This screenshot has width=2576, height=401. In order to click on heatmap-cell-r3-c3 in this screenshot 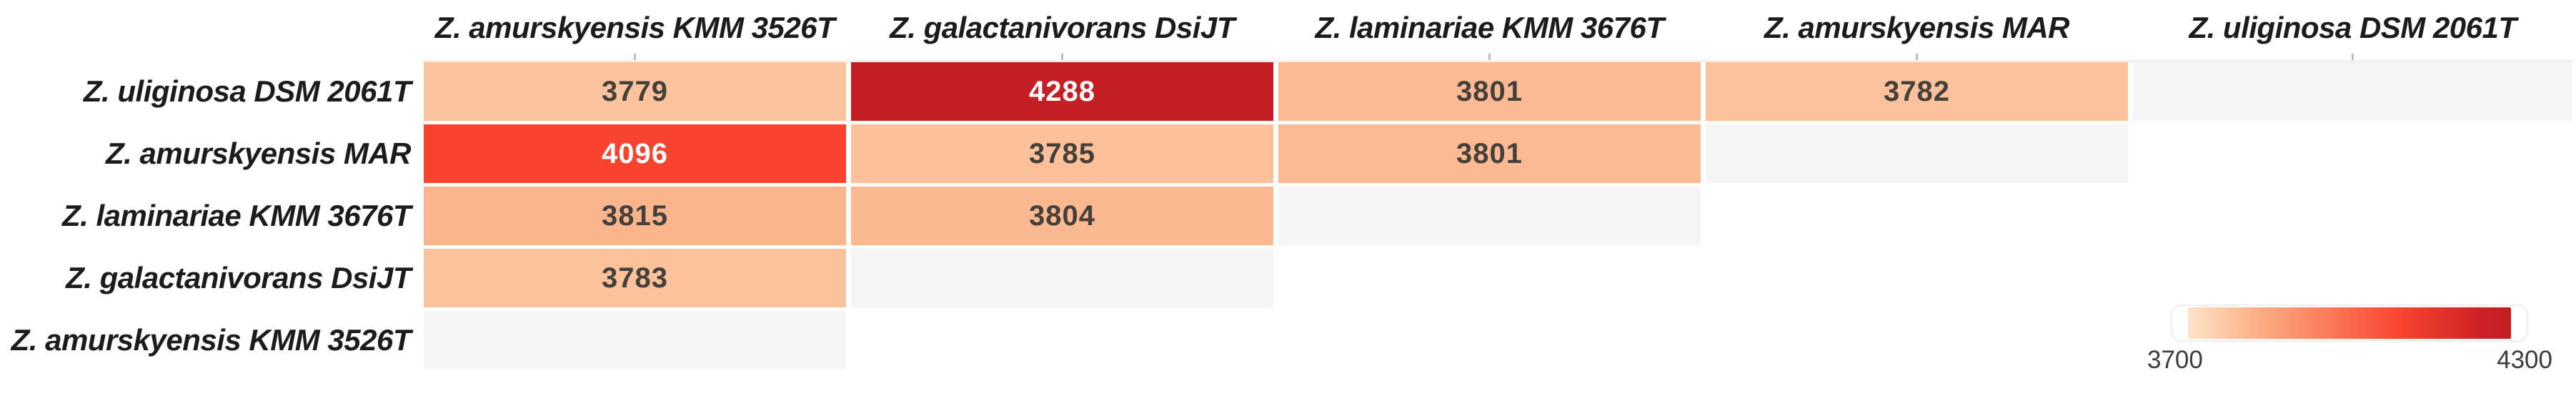, I will do `click(1489, 216)`.